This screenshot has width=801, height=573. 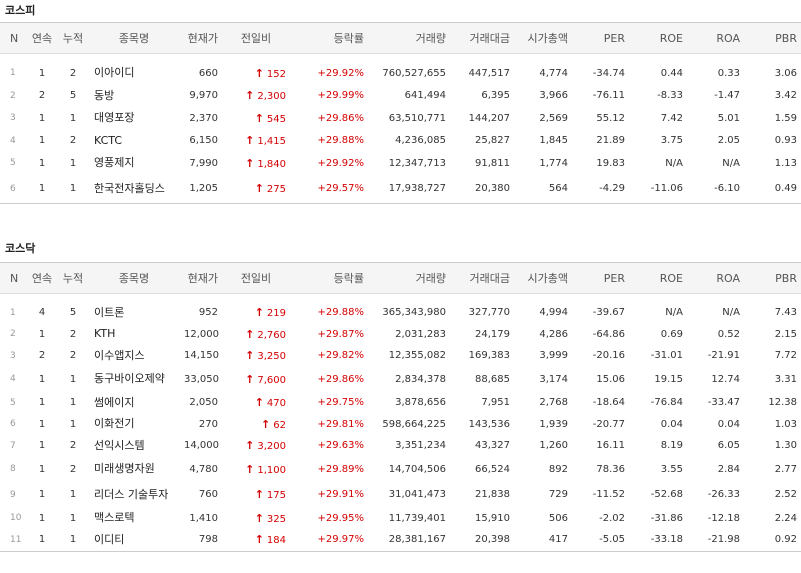 I want to click on cell-price: 2,370, so click(x=203, y=118).